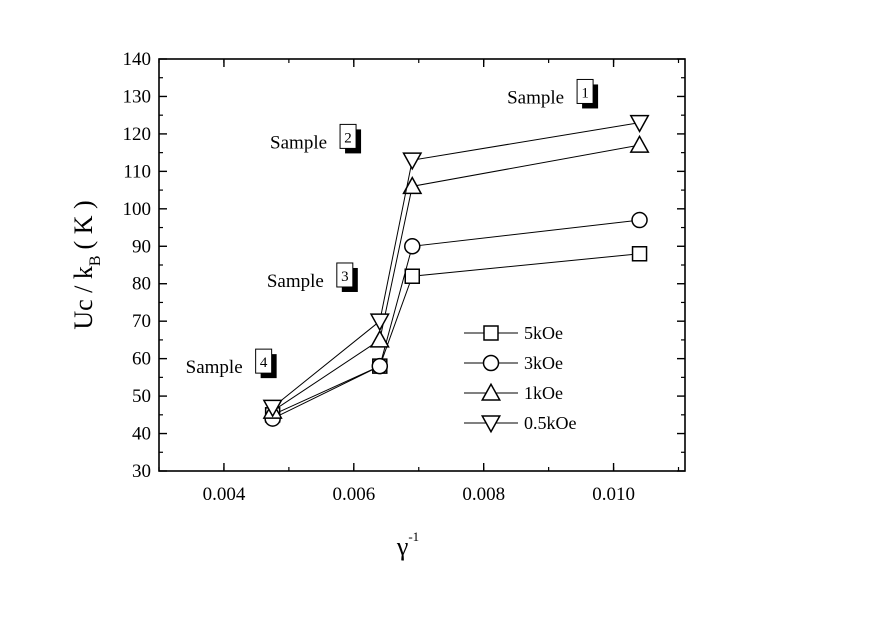  What do you see at coordinates (141, 246) in the screenshot?
I see `y-tick-label: 90` at bounding box center [141, 246].